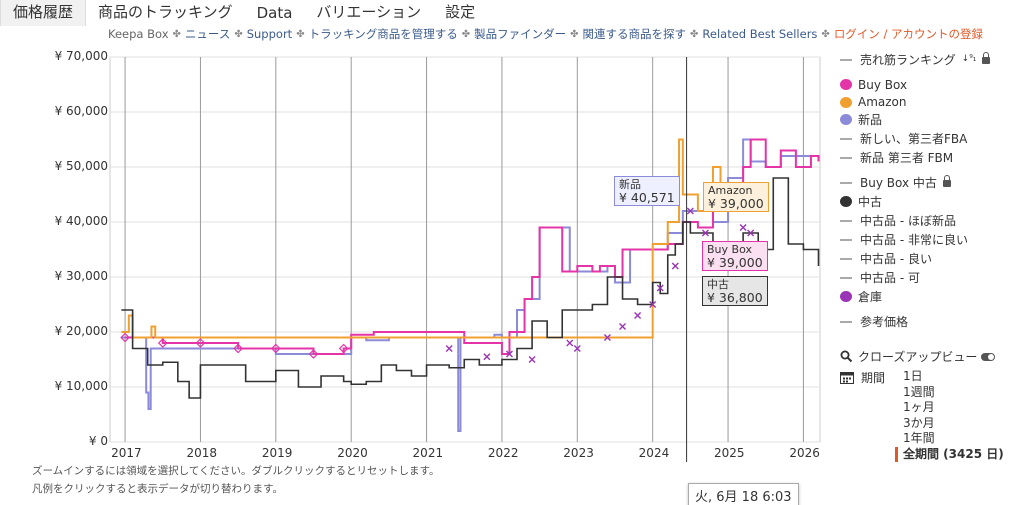 This screenshot has height=505, width=1024. I want to click on nav-manage-tracking: トラッキング商品を管理する, so click(383, 34).